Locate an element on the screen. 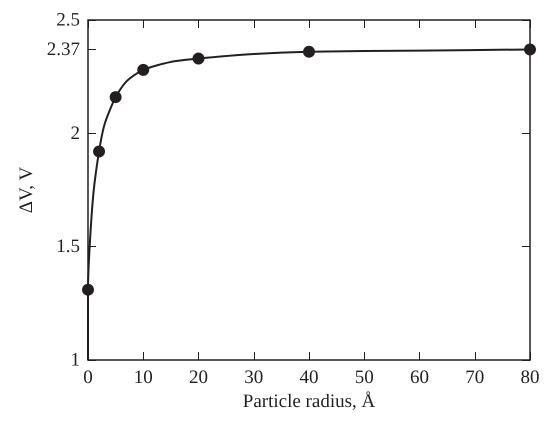 The width and height of the screenshot is (548, 434). y-tick-label: 2 is located at coordinates (75, 133).